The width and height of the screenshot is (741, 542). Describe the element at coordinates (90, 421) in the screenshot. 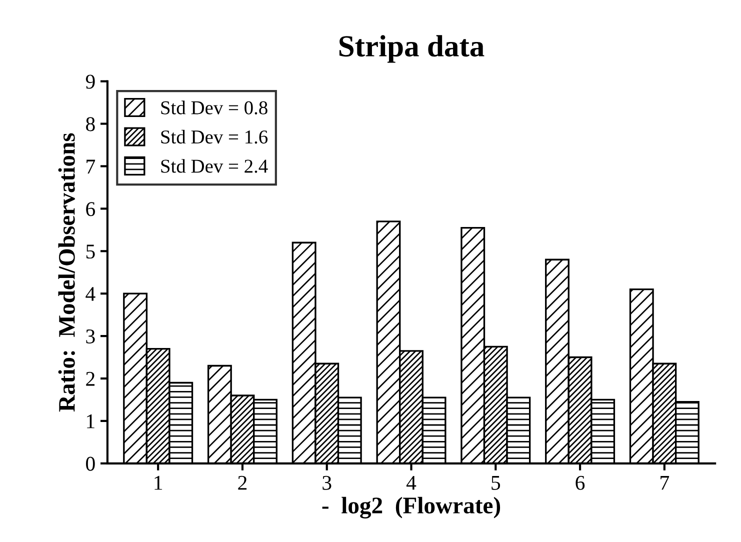

I see `y-tick-label: 1` at that location.